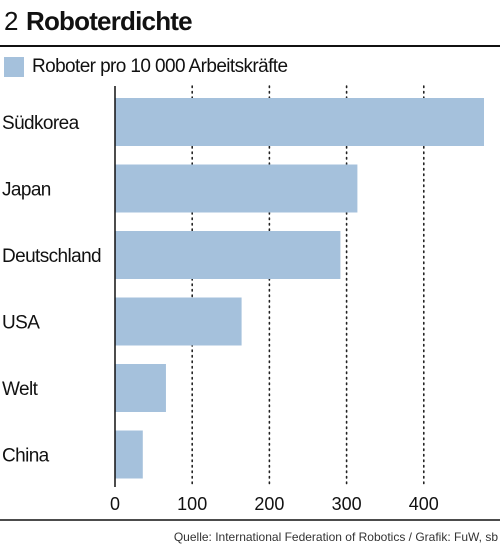  I want to click on chart-header: 2 Roboterdichte, so click(98, 23).